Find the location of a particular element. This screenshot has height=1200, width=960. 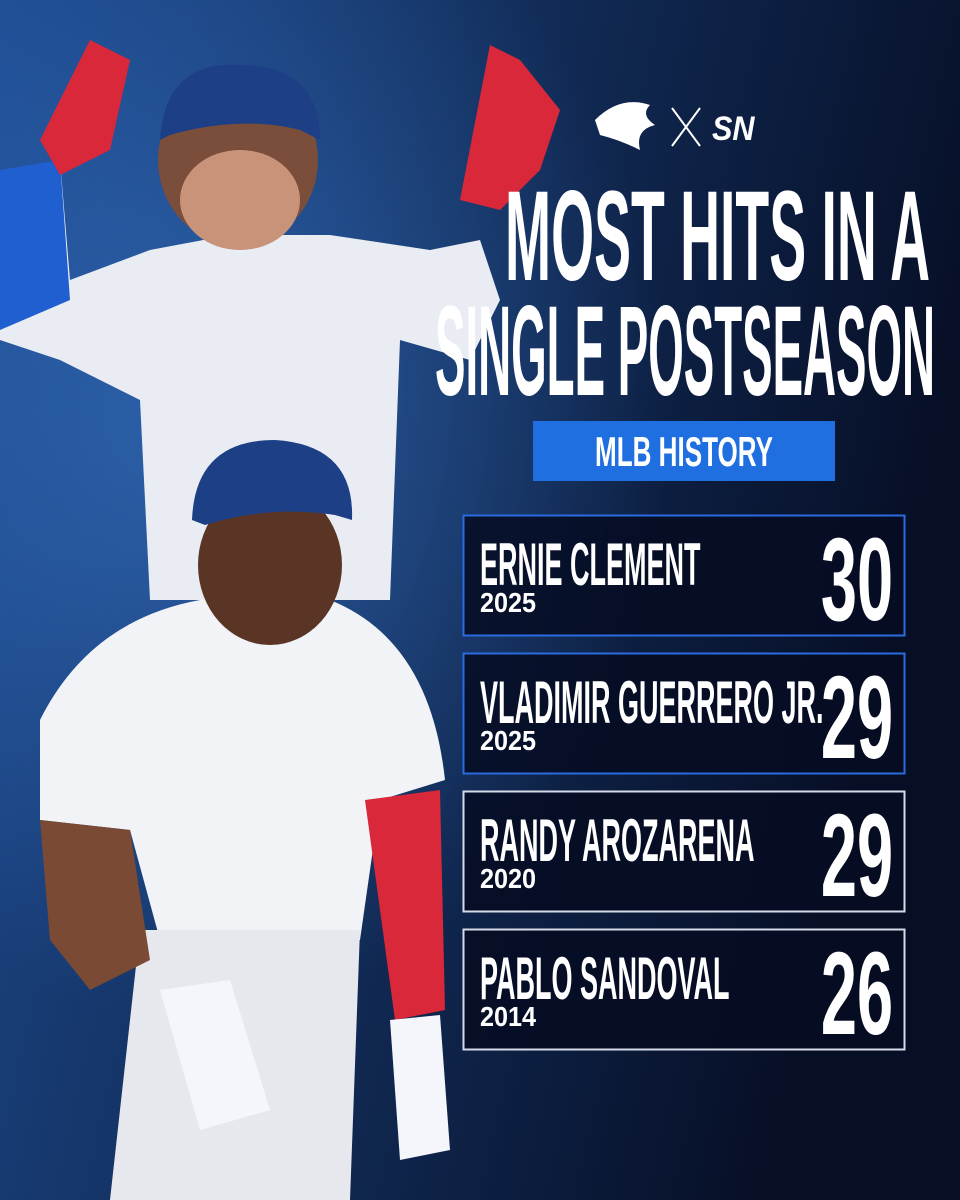

season-year: 2014 is located at coordinates (508, 1017).